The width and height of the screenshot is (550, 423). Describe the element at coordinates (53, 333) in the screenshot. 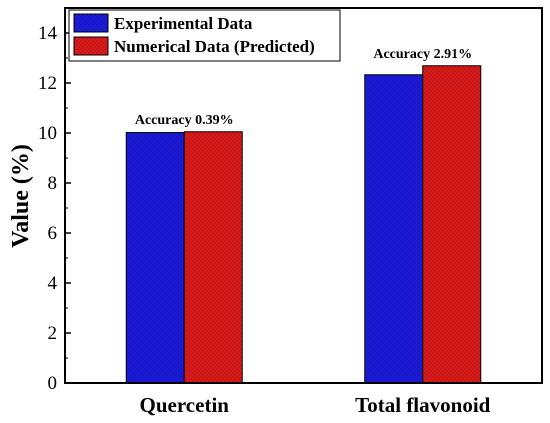

I see `y-tick-label: 2` at that location.